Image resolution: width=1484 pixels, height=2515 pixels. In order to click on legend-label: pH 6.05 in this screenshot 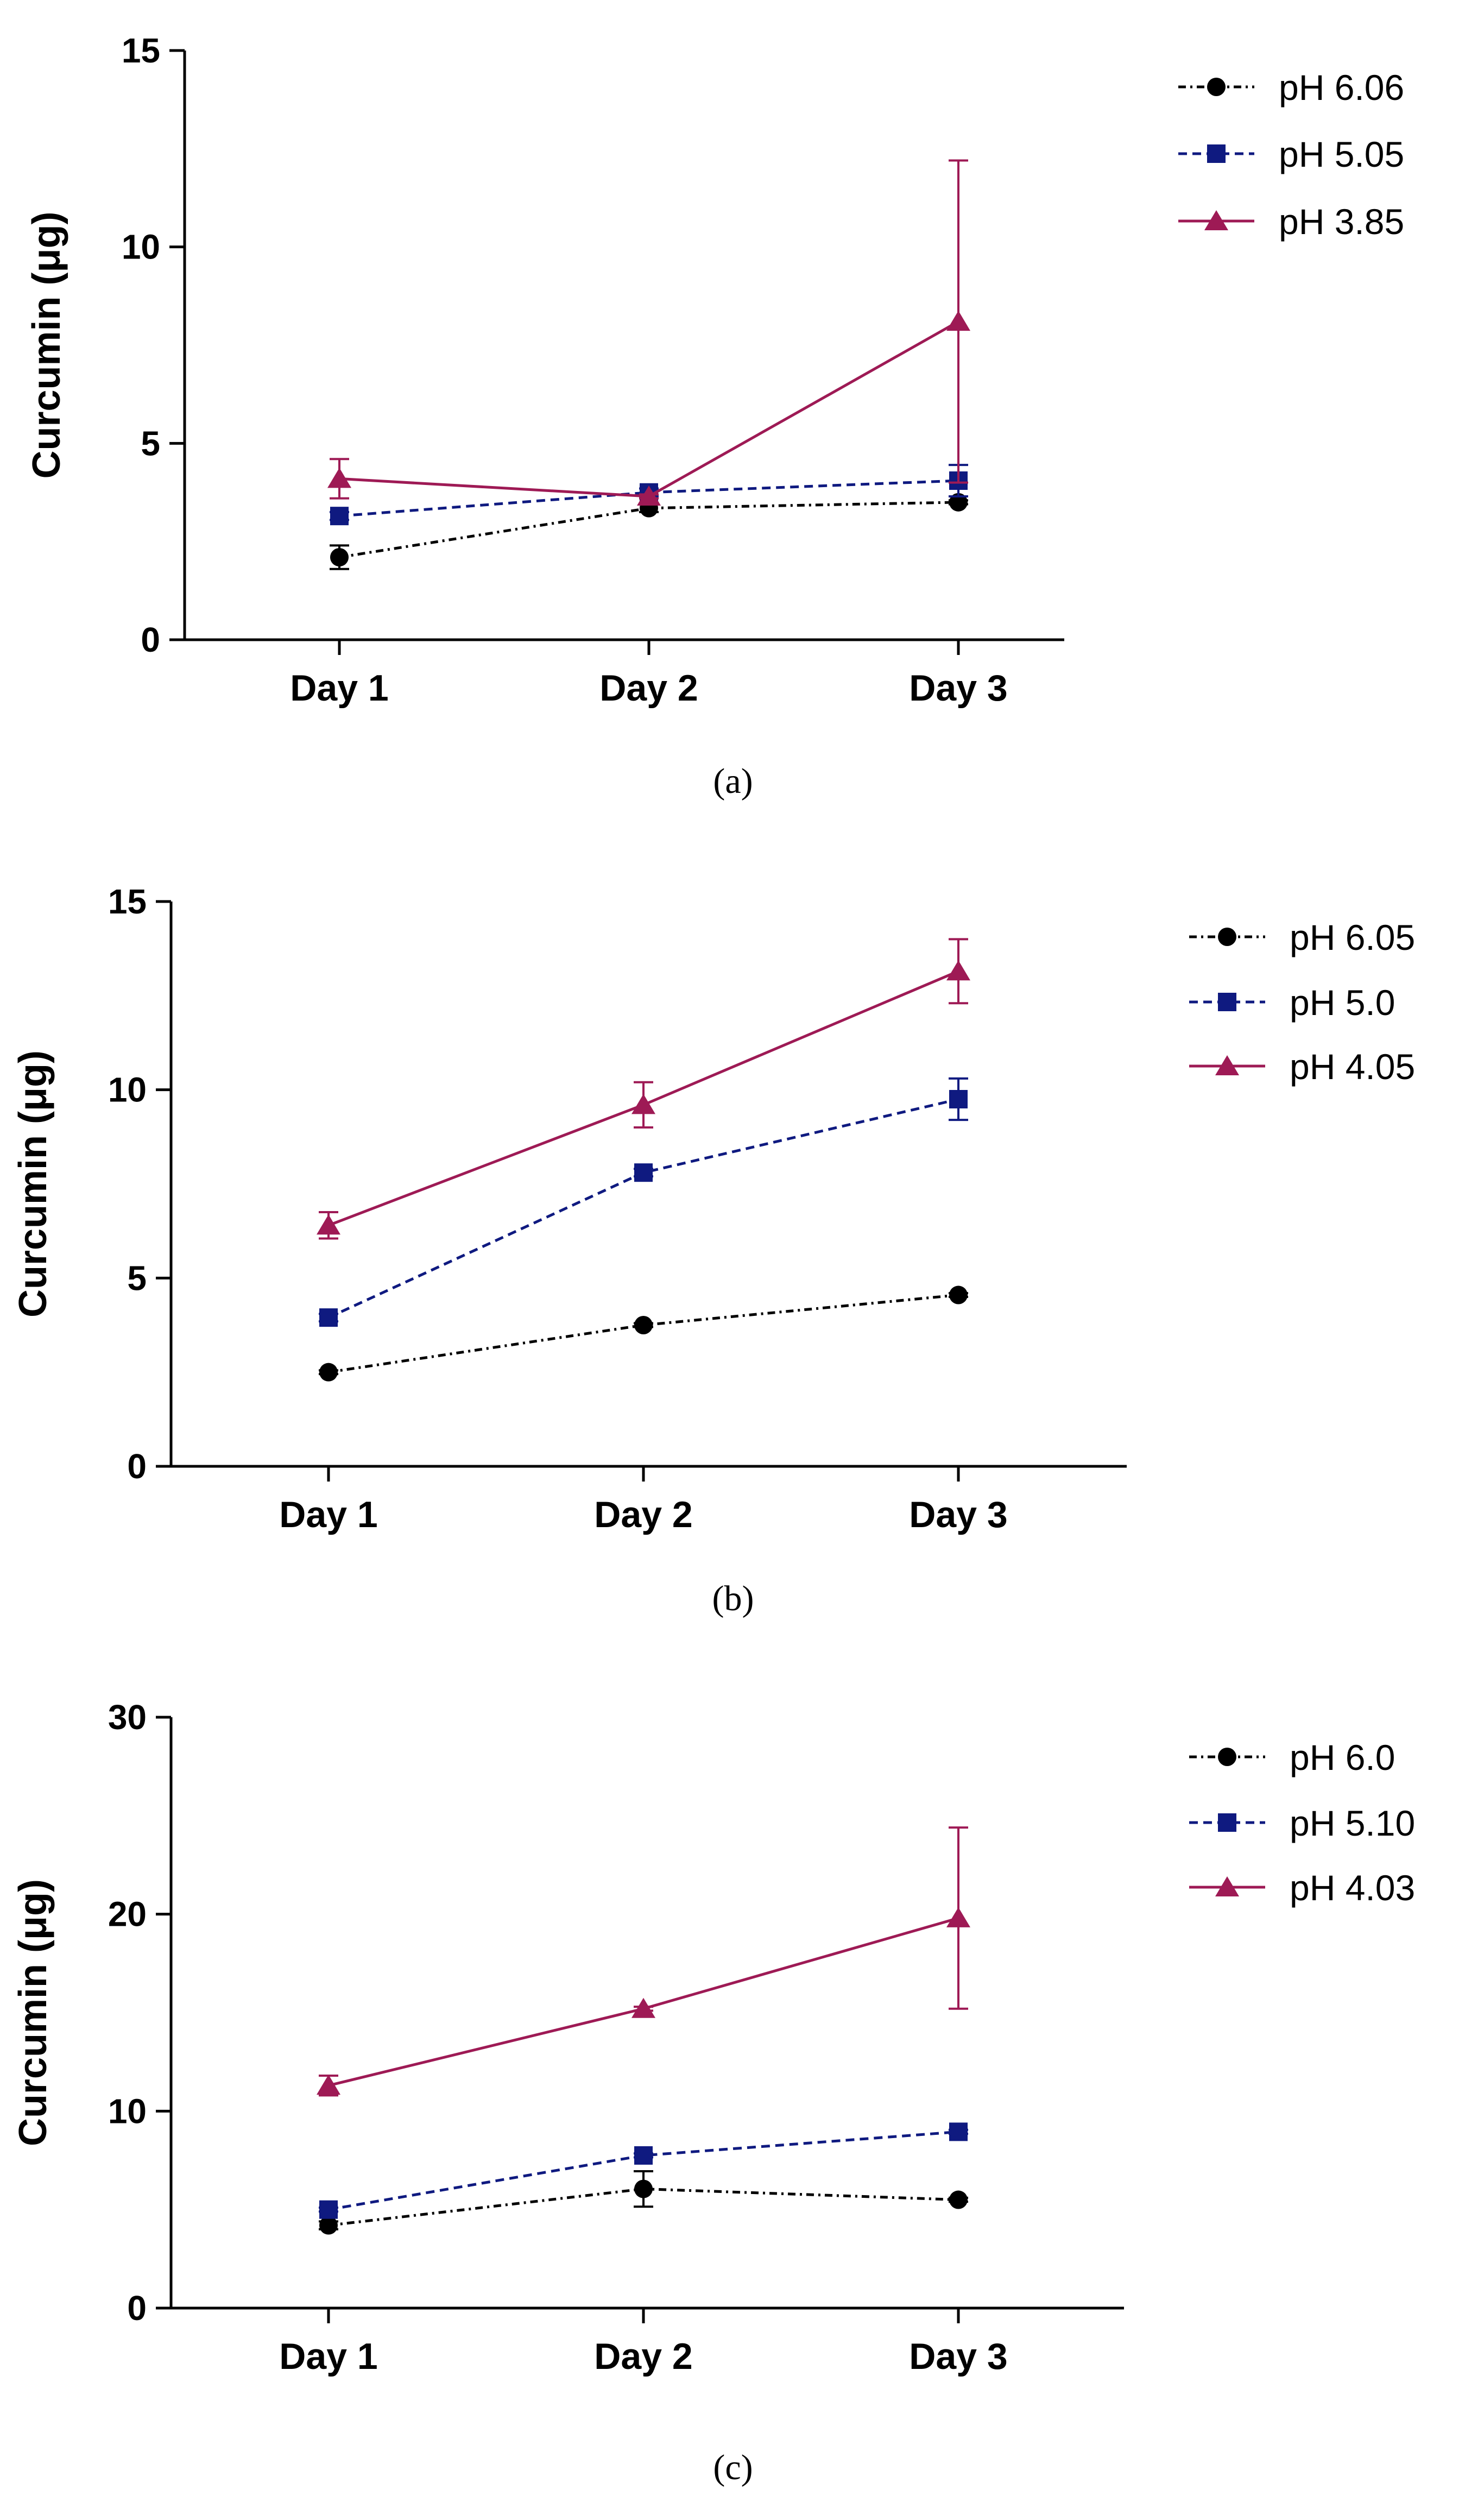, I will do `click(1352, 937)`.